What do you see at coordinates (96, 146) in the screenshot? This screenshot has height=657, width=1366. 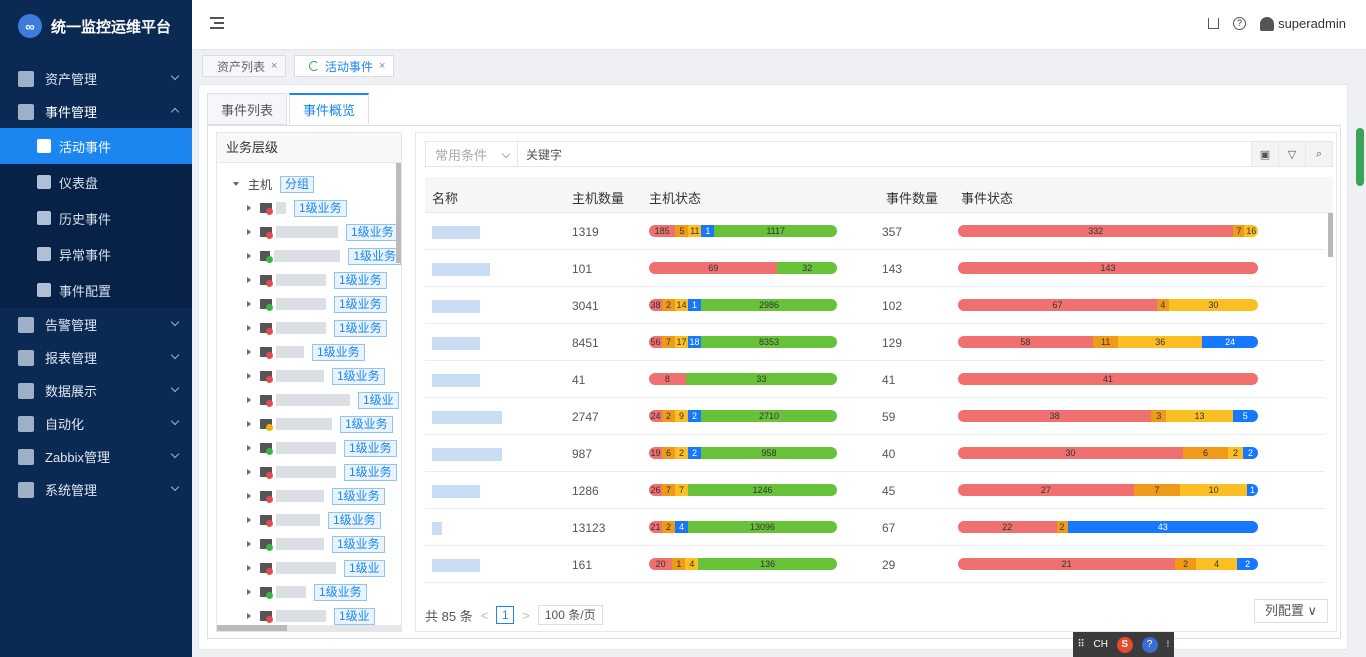 I see `submenu-item: 活动事件` at bounding box center [96, 146].